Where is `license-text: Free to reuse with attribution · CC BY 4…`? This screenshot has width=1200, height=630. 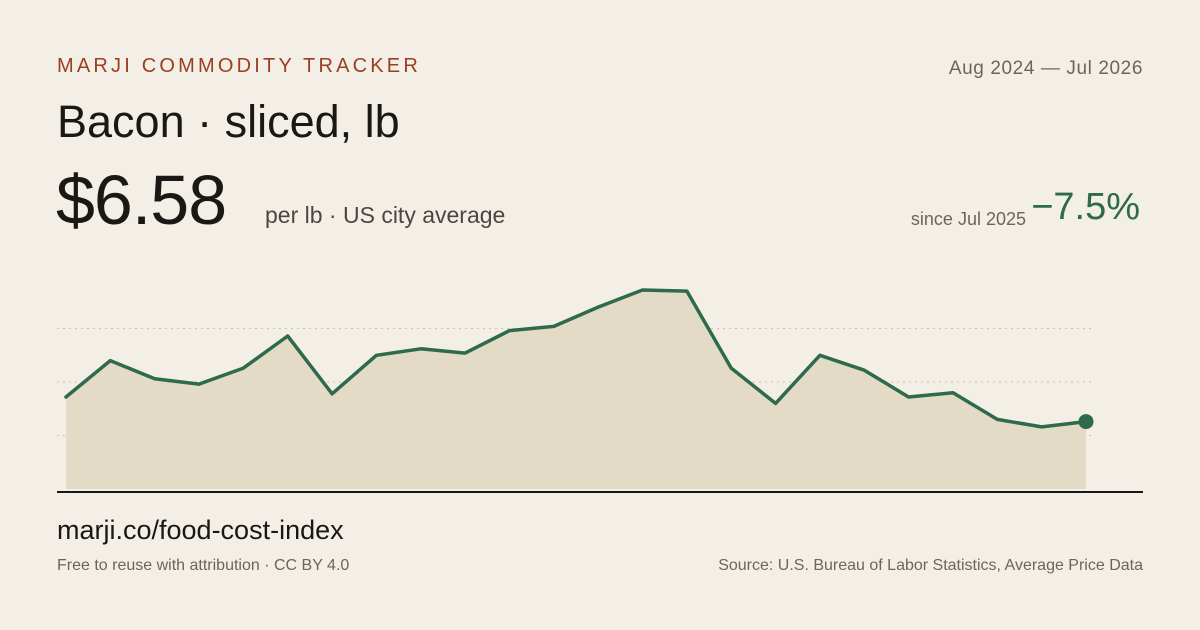 license-text: Free to reuse with attribution · CC BY 4… is located at coordinates (203, 565).